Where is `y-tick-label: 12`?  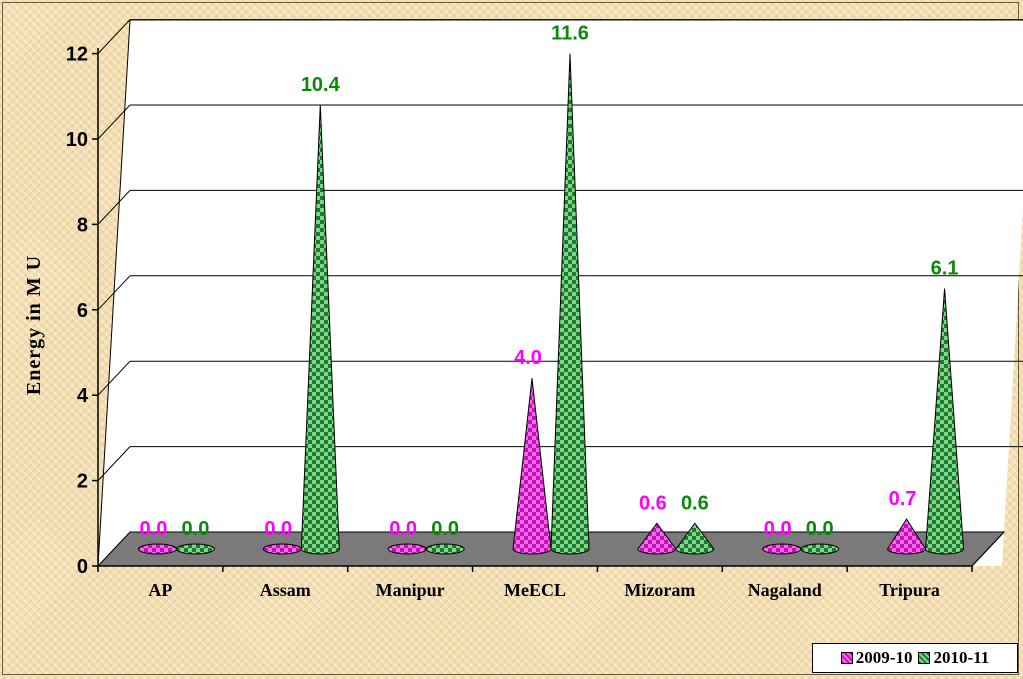
y-tick-label: 12 is located at coordinates (77, 55).